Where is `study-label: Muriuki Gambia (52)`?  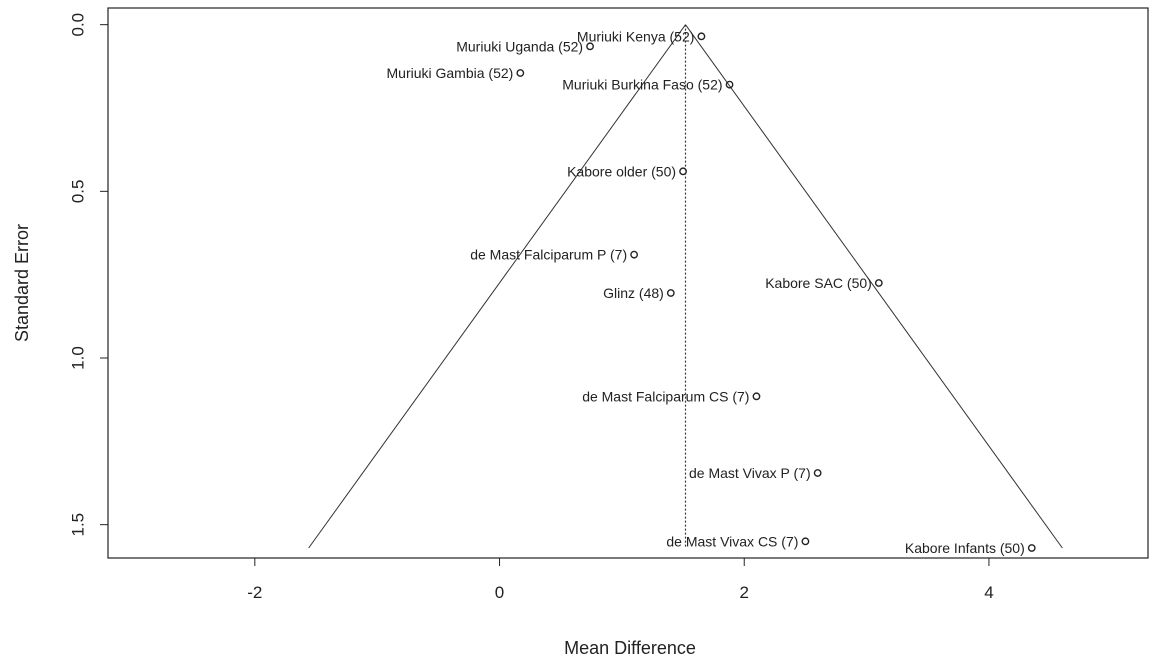 study-label: Muriuki Gambia (52) is located at coordinates (450, 73).